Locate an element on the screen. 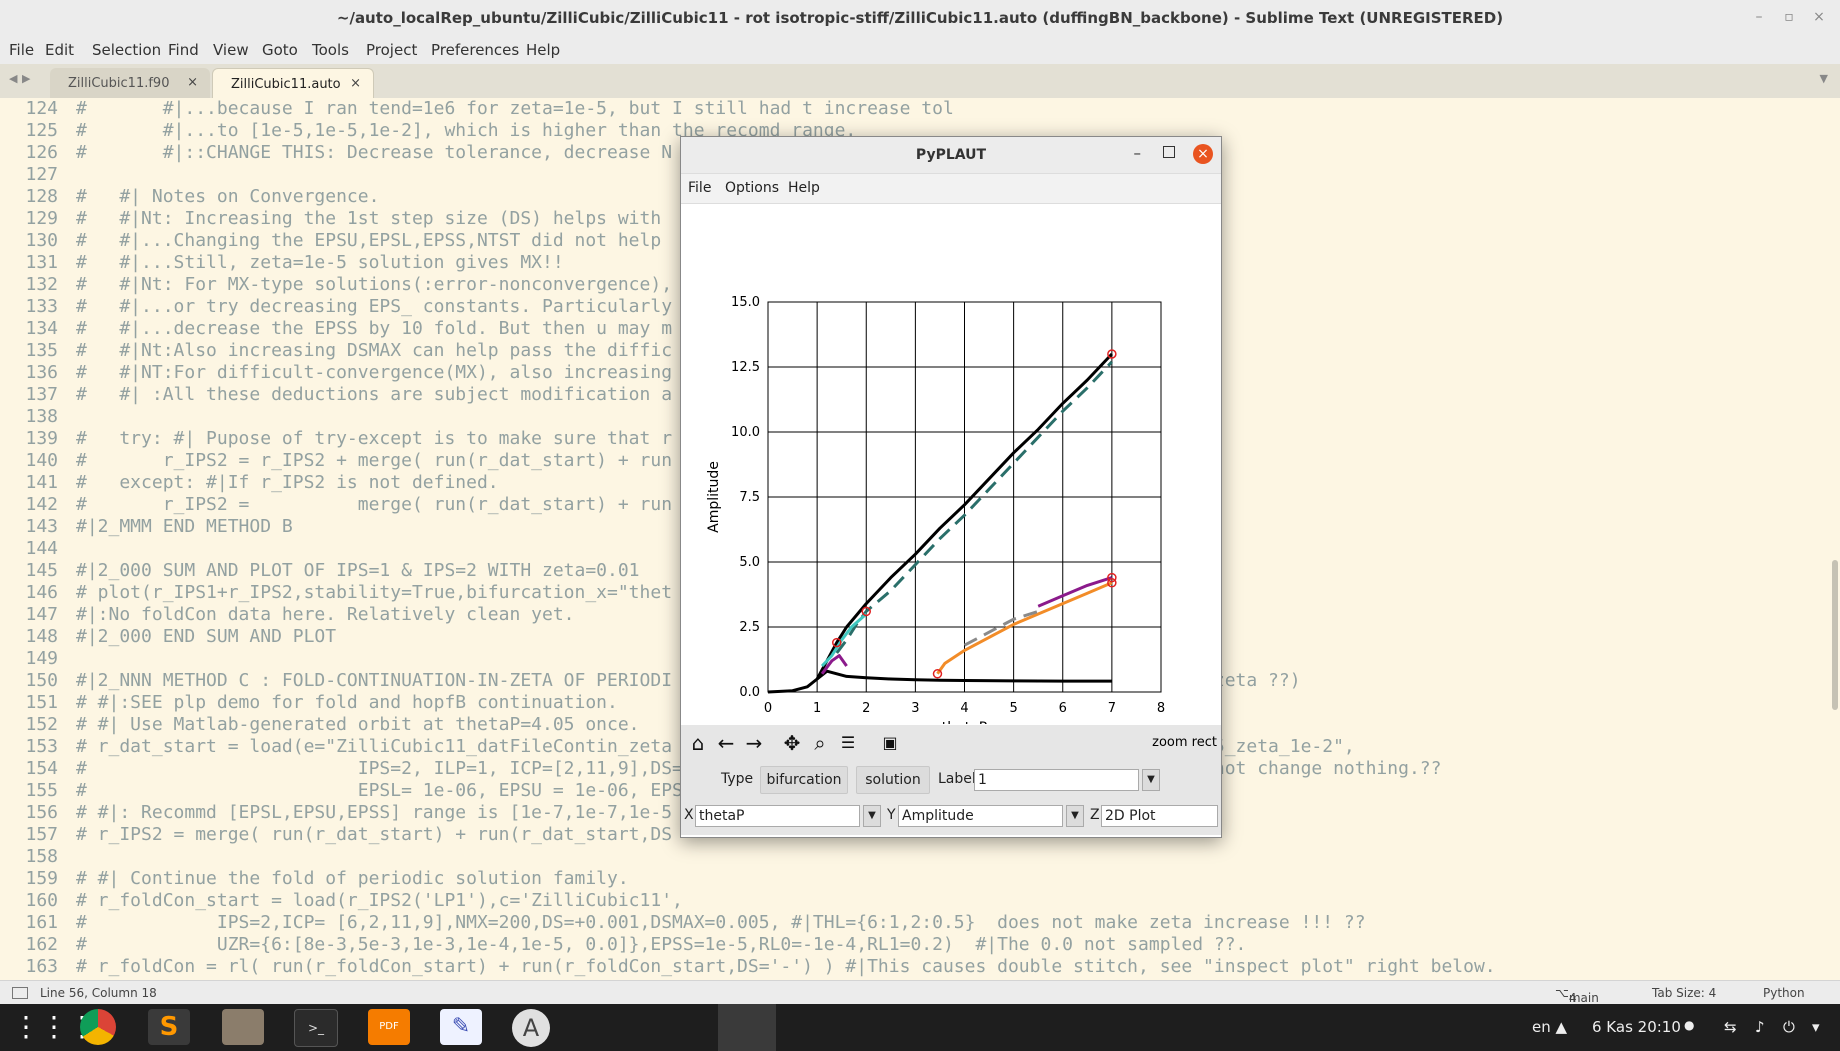  pan-icon: ✥ is located at coordinates (792, 743).